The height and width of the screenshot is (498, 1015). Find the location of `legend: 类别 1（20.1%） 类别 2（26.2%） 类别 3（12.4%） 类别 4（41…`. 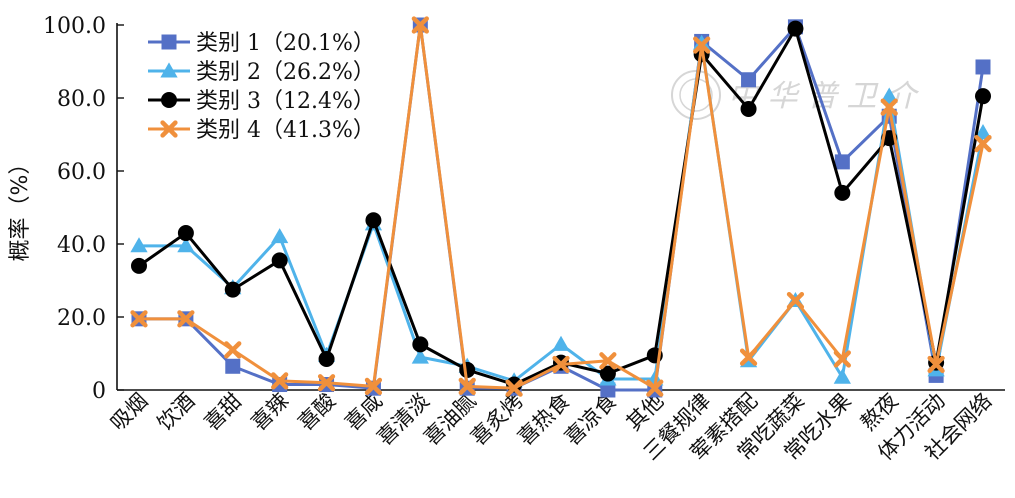

legend: 类别 1（20.1%） 类别 2（26.2%） 类别 3（12.4%） 类别 4（41… is located at coordinates (261, 87).